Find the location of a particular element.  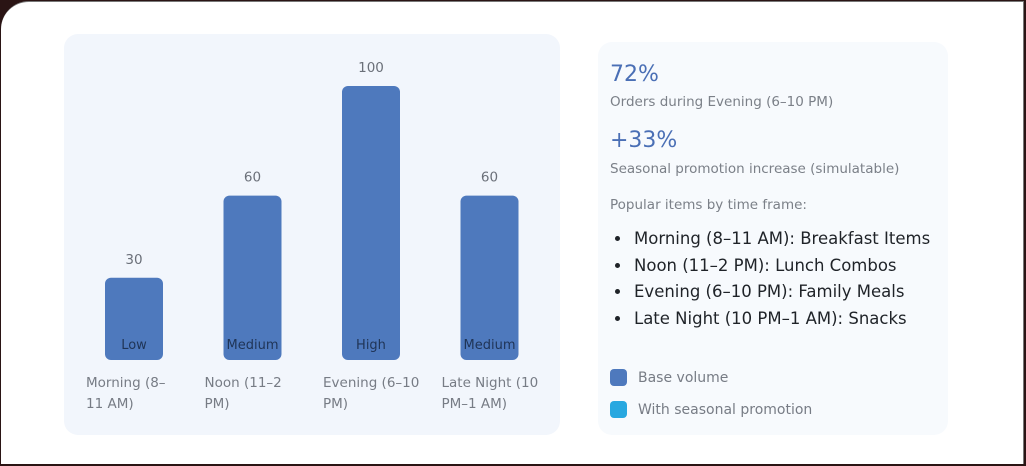

legend-label: With seasonal promotion is located at coordinates (725, 409).